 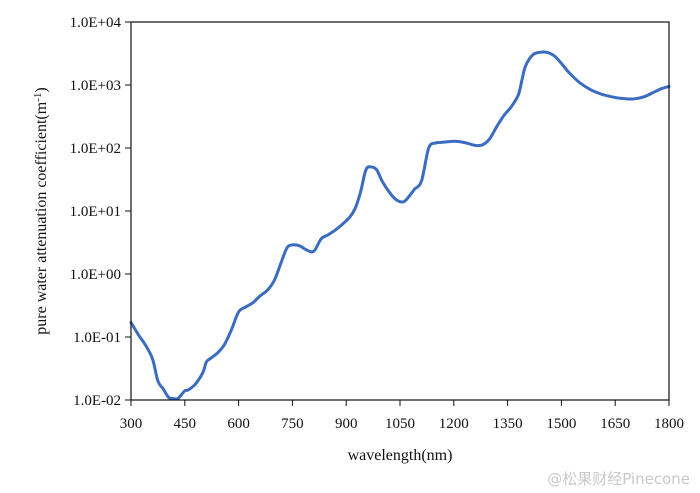 What do you see at coordinates (95, 275) in the screenshot?
I see `y-tick-label: 1.0E+00` at bounding box center [95, 275].